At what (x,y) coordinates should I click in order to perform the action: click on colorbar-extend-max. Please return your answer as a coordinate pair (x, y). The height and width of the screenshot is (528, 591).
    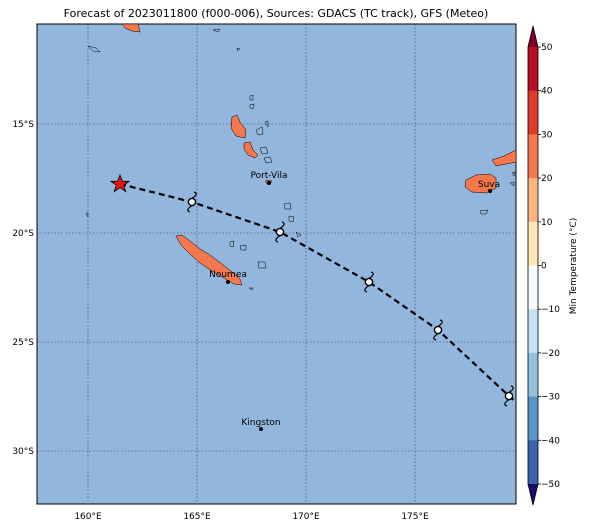
    Looking at the image, I should click on (533, 36).